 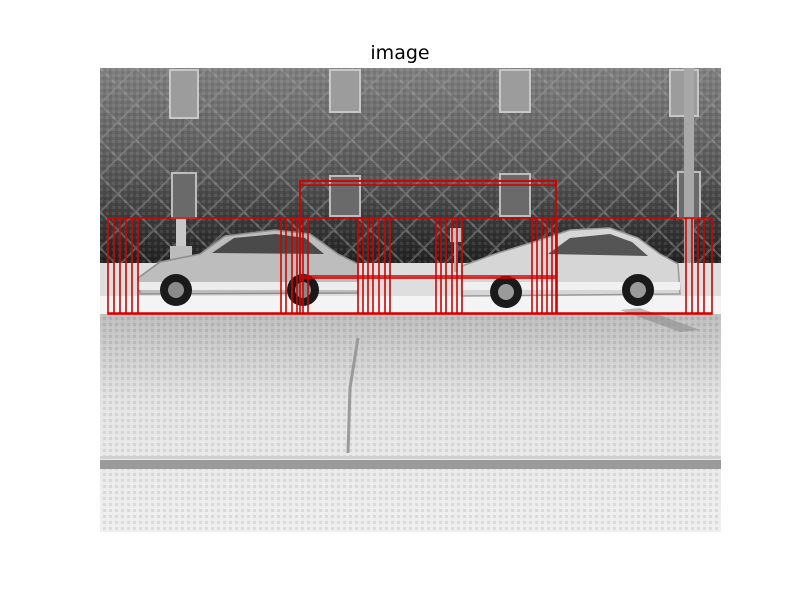 I want to click on curb, so click(x=410, y=305).